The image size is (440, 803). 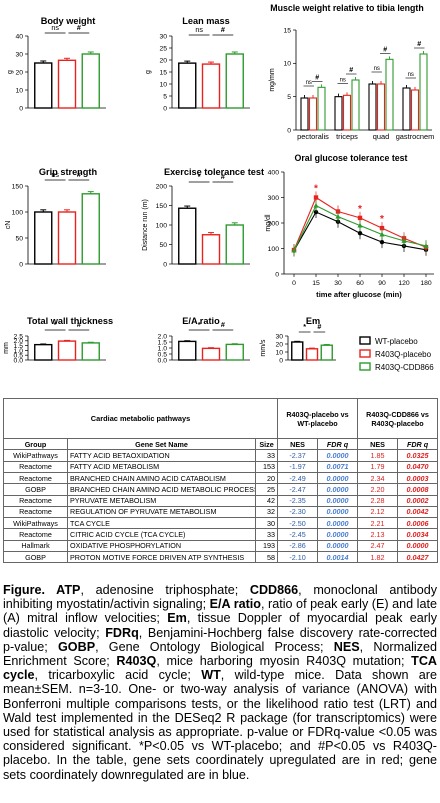 What do you see at coordinates (418, 534) in the screenshot?
I see `row-fdr-2: 0.0034` at bounding box center [418, 534].